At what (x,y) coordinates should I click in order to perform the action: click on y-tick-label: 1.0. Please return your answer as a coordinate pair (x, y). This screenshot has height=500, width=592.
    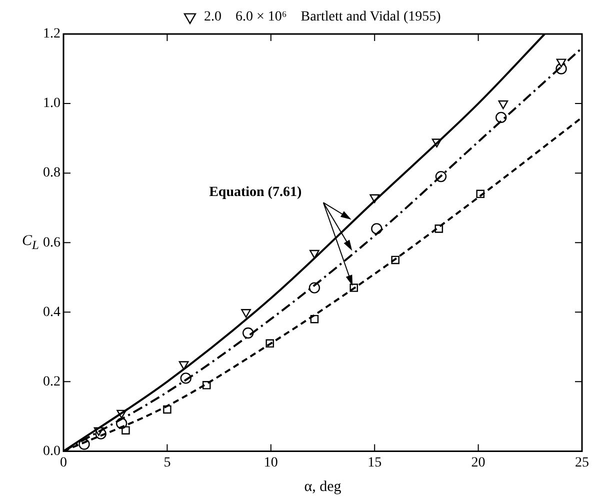
    Looking at the image, I should click on (51, 104).